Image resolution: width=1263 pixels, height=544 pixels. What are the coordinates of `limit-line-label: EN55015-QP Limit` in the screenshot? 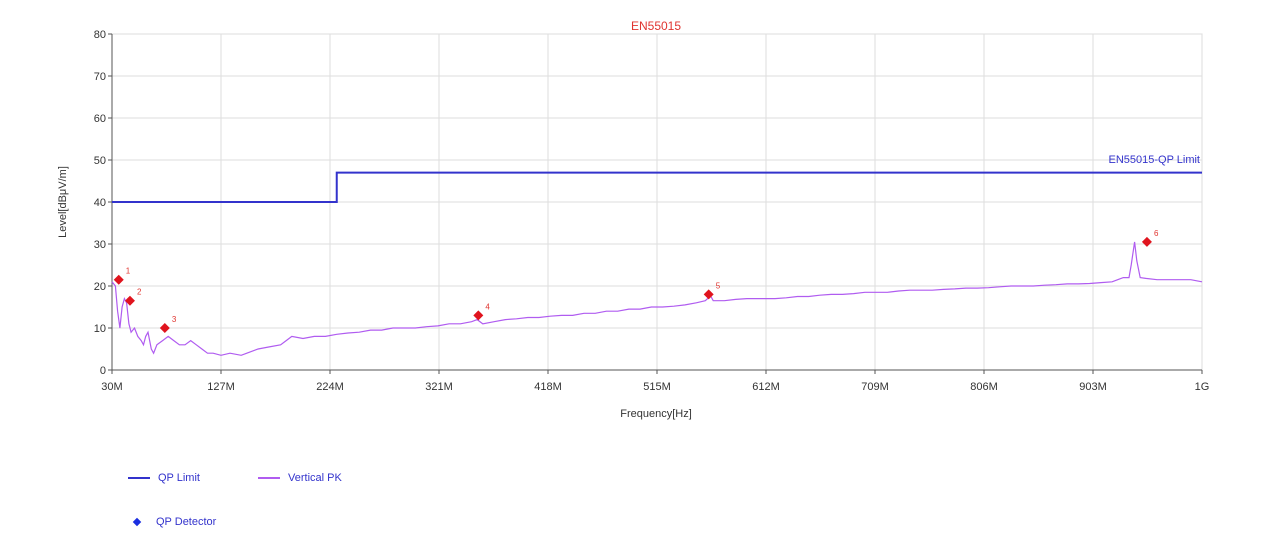 It's located at (1154, 160).